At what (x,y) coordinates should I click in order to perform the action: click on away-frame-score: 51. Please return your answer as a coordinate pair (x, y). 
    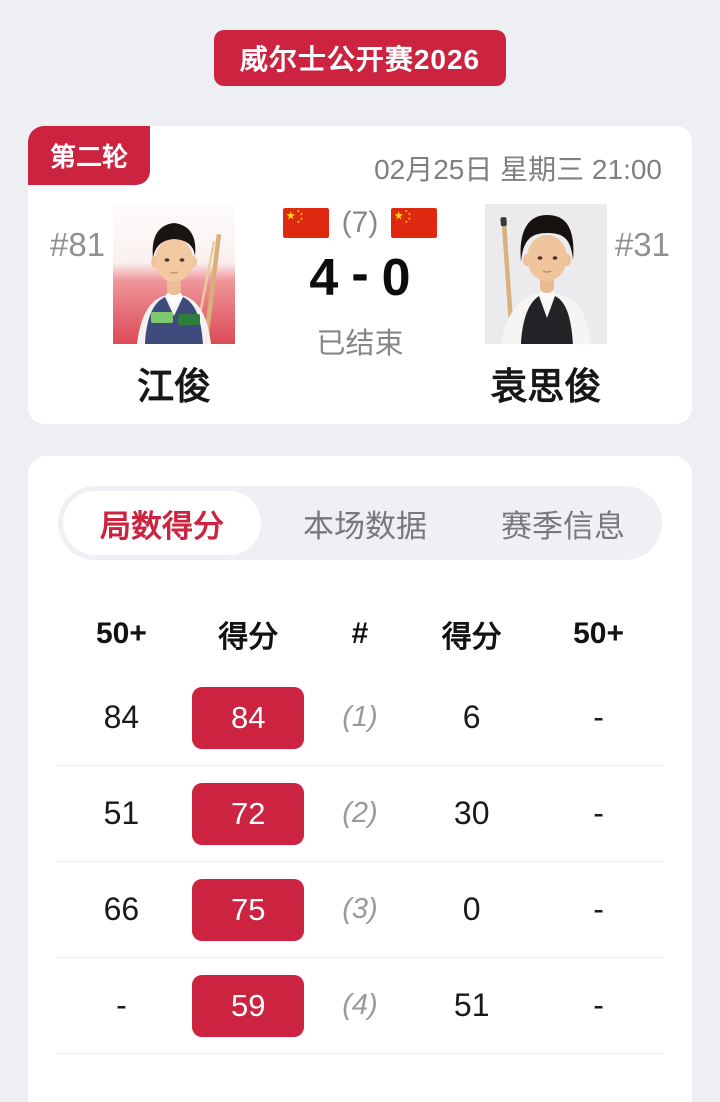
    Looking at the image, I should click on (471, 1005).